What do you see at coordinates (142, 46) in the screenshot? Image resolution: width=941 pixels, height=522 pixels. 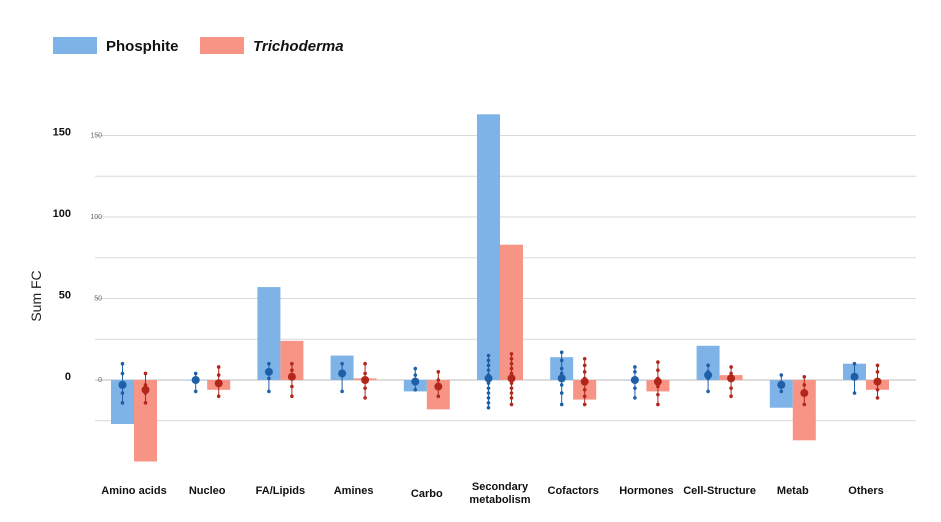 I see `legend-label-phosphite: Phosphite` at bounding box center [142, 46].